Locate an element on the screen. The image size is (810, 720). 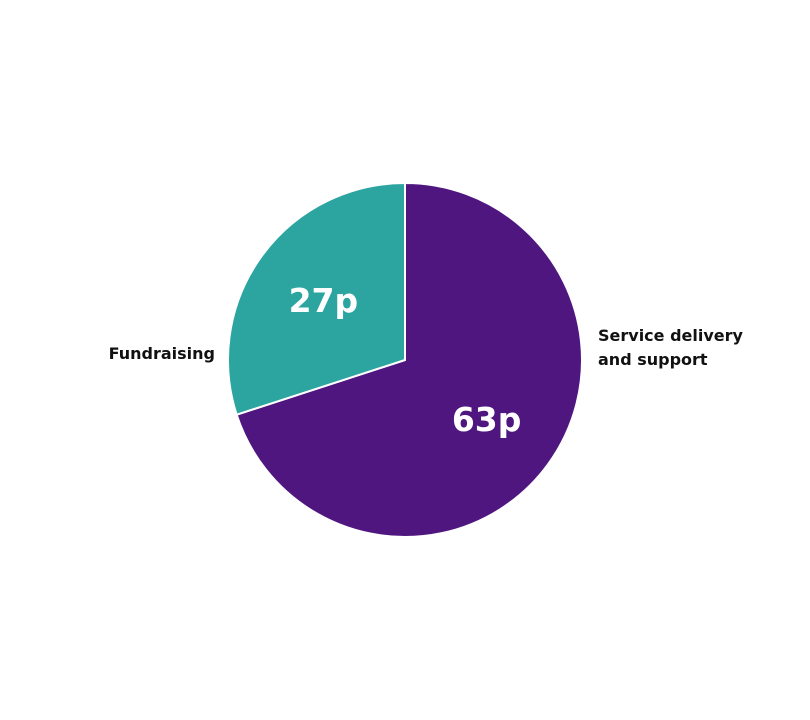
pie-slice-fundraising is located at coordinates (316, 299).